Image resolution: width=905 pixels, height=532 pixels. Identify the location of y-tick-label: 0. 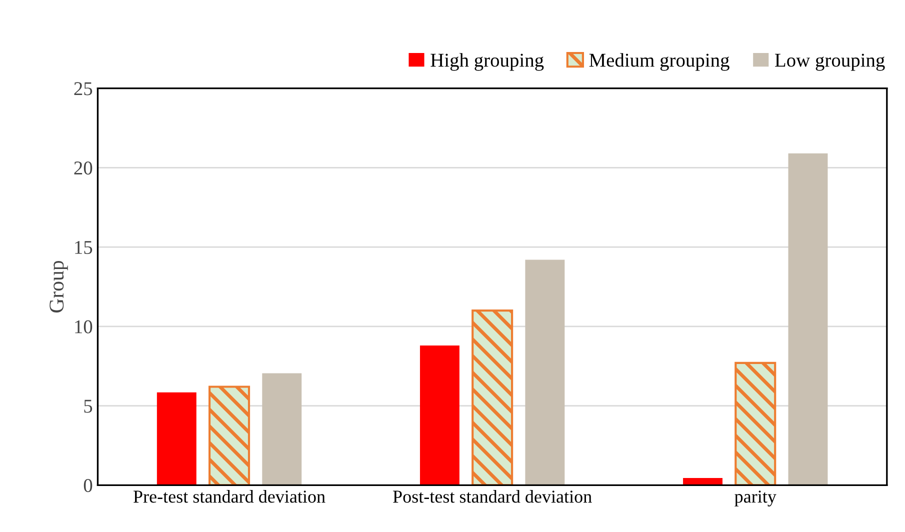
(88, 485).